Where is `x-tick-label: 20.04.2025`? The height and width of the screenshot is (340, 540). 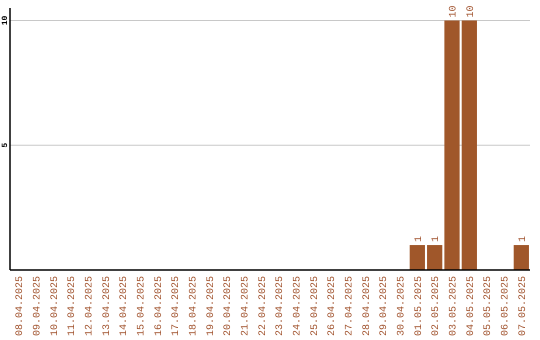
x-tick-label: 20.04.2025 is located at coordinates (228, 306).